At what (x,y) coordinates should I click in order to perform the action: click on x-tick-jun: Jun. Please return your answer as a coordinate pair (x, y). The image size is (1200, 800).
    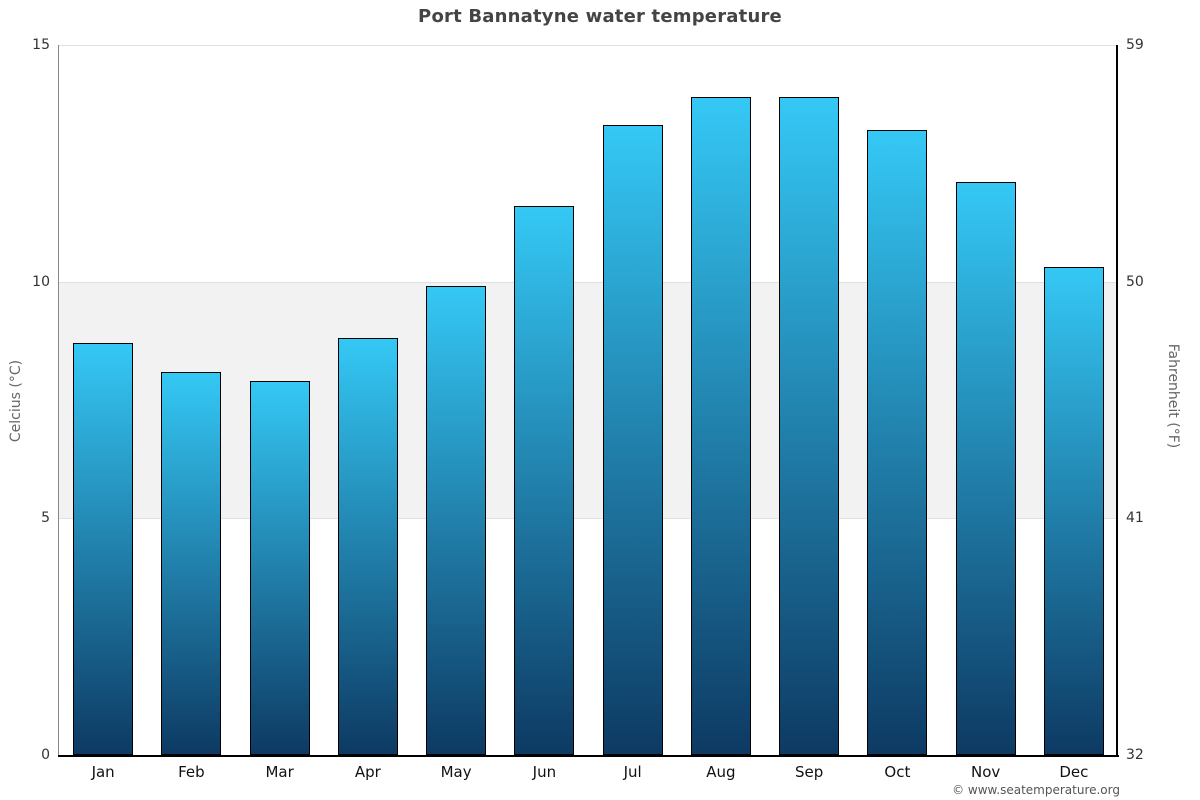
    Looking at the image, I should click on (544, 772).